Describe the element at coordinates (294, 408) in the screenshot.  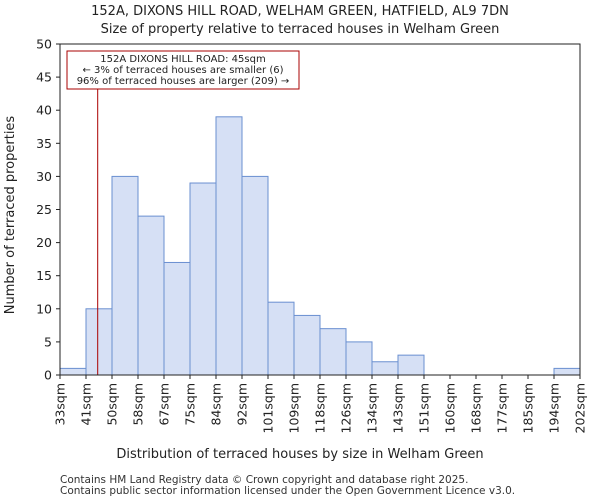
I see `x-tick-label: 109sqm` at that location.